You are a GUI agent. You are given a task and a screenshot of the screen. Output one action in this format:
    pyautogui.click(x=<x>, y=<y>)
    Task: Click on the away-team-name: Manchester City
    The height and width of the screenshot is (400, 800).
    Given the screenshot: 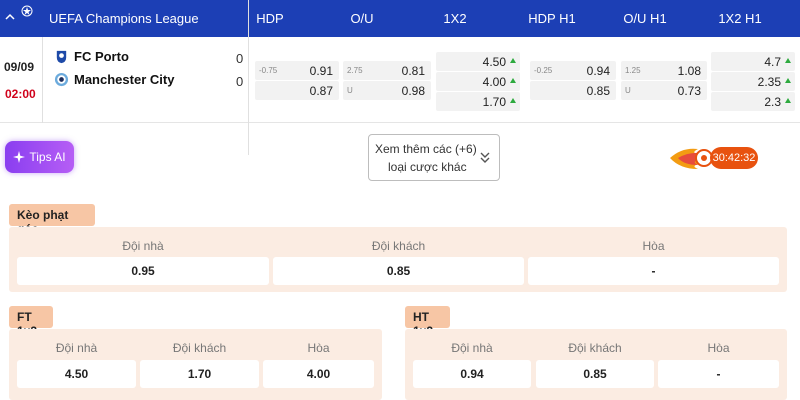 What is the action you would take?
    pyautogui.click(x=124, y=79)
    